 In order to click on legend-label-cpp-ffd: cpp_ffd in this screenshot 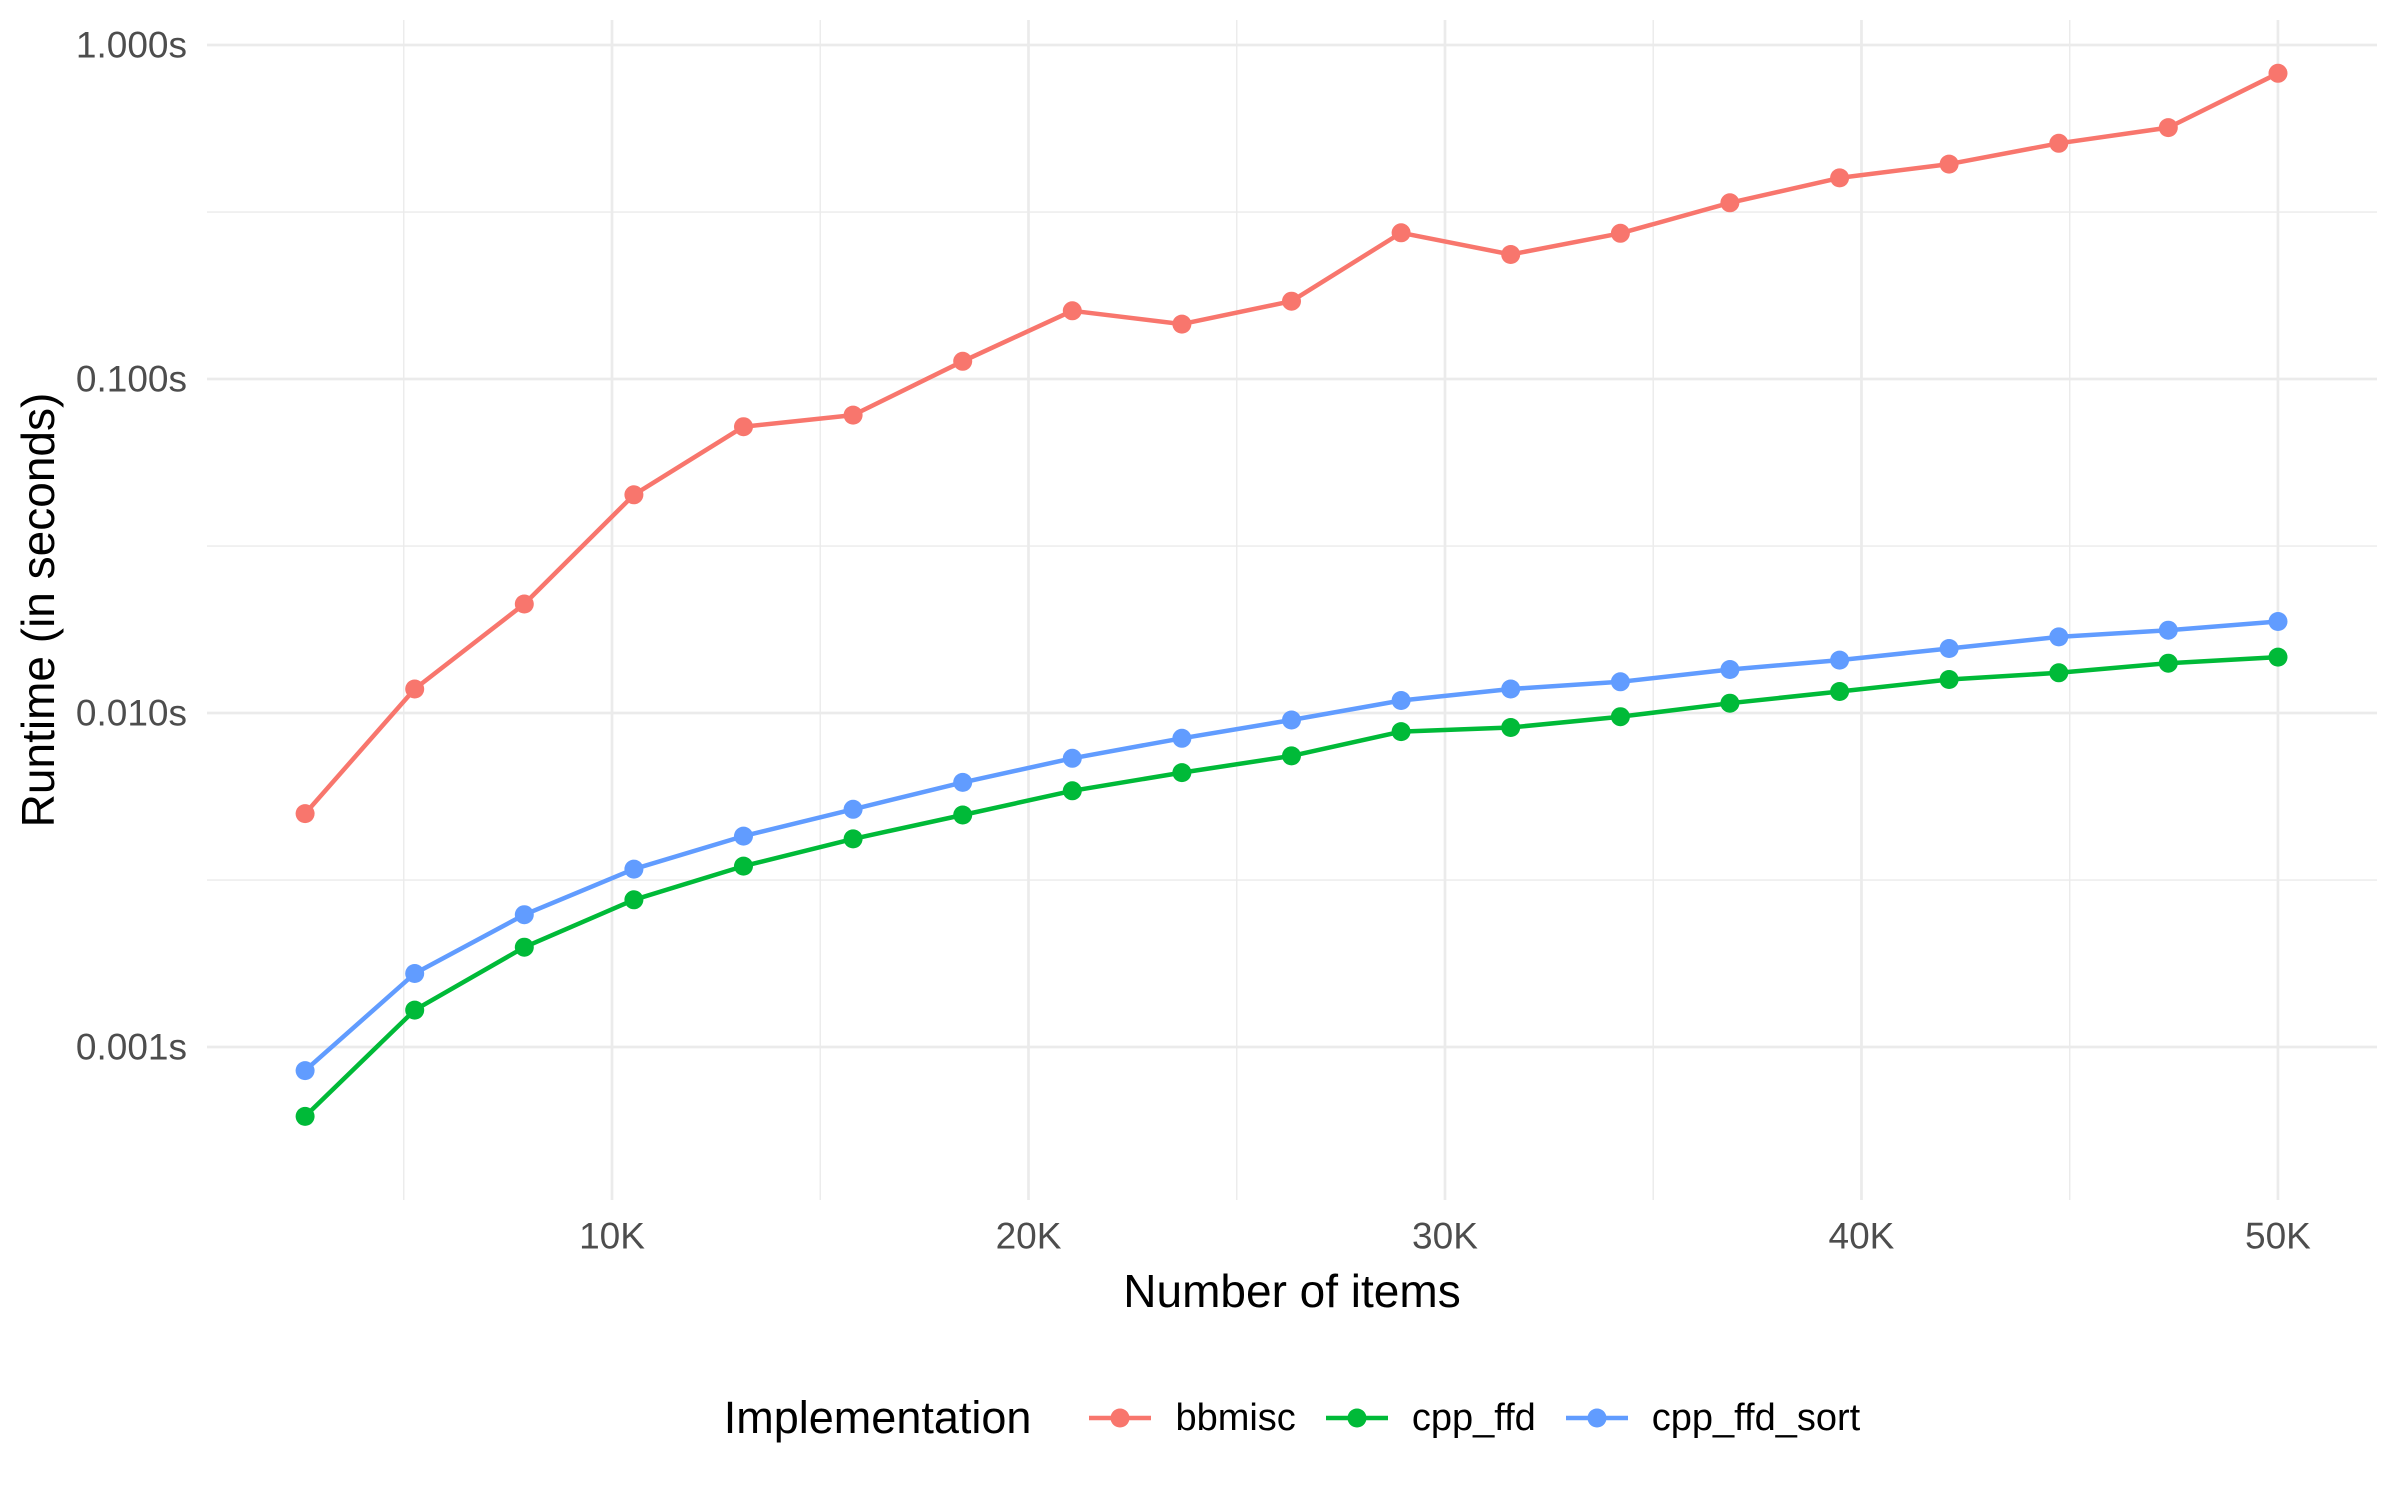, I will do `click(1473, 1417)`.